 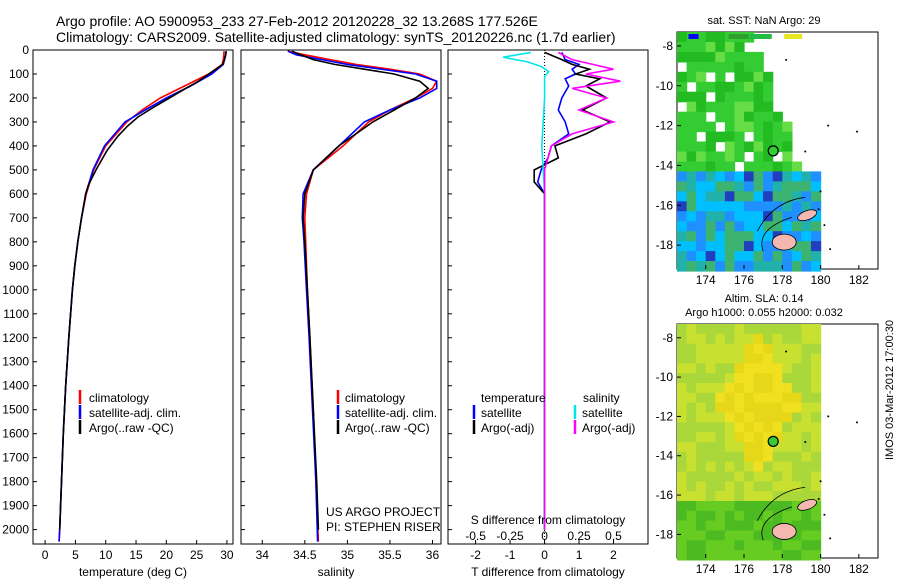 I want to click on temperature-x-tick-label: 20, so click(x=167, y=555).